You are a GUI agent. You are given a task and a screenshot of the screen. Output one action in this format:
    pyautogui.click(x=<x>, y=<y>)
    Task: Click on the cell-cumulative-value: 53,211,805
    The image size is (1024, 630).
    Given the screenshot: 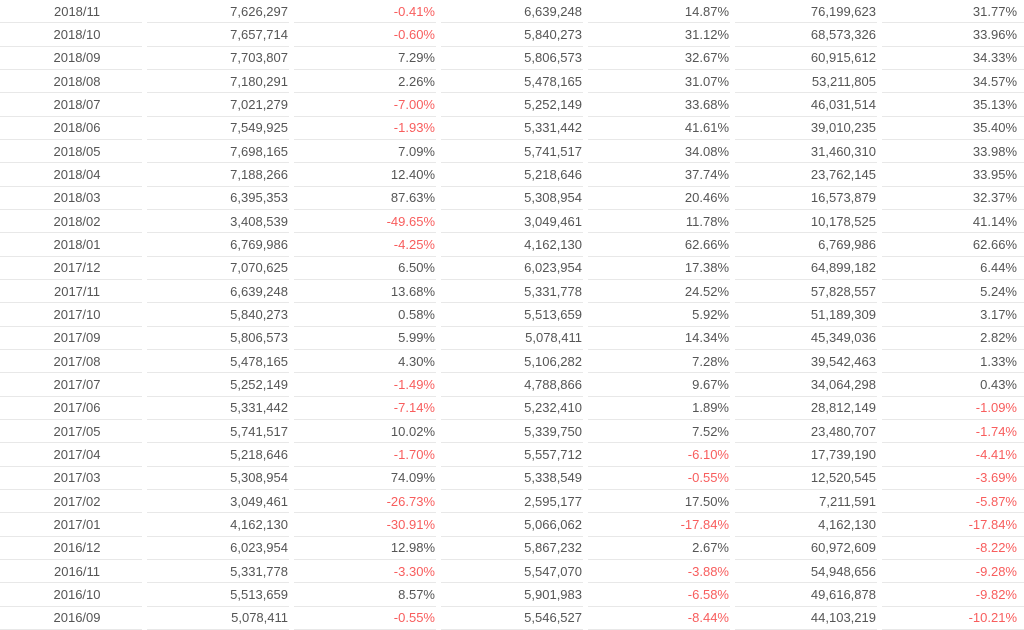 What is the action you would take?
    pyautogui.click(x=806, y=82)
    